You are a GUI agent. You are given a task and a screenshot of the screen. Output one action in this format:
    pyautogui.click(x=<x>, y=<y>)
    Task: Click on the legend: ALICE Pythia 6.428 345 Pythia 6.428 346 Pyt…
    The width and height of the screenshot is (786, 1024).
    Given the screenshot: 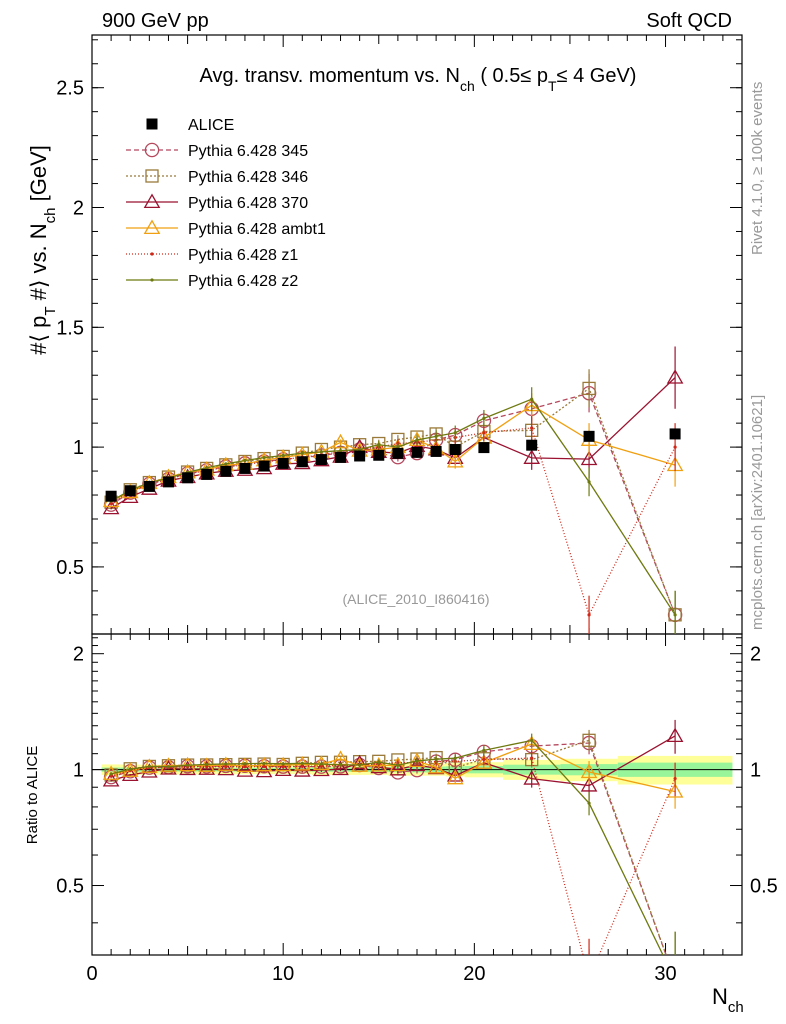 What is the action you would take?
    pyautogui.click(x=226, y=203)
    